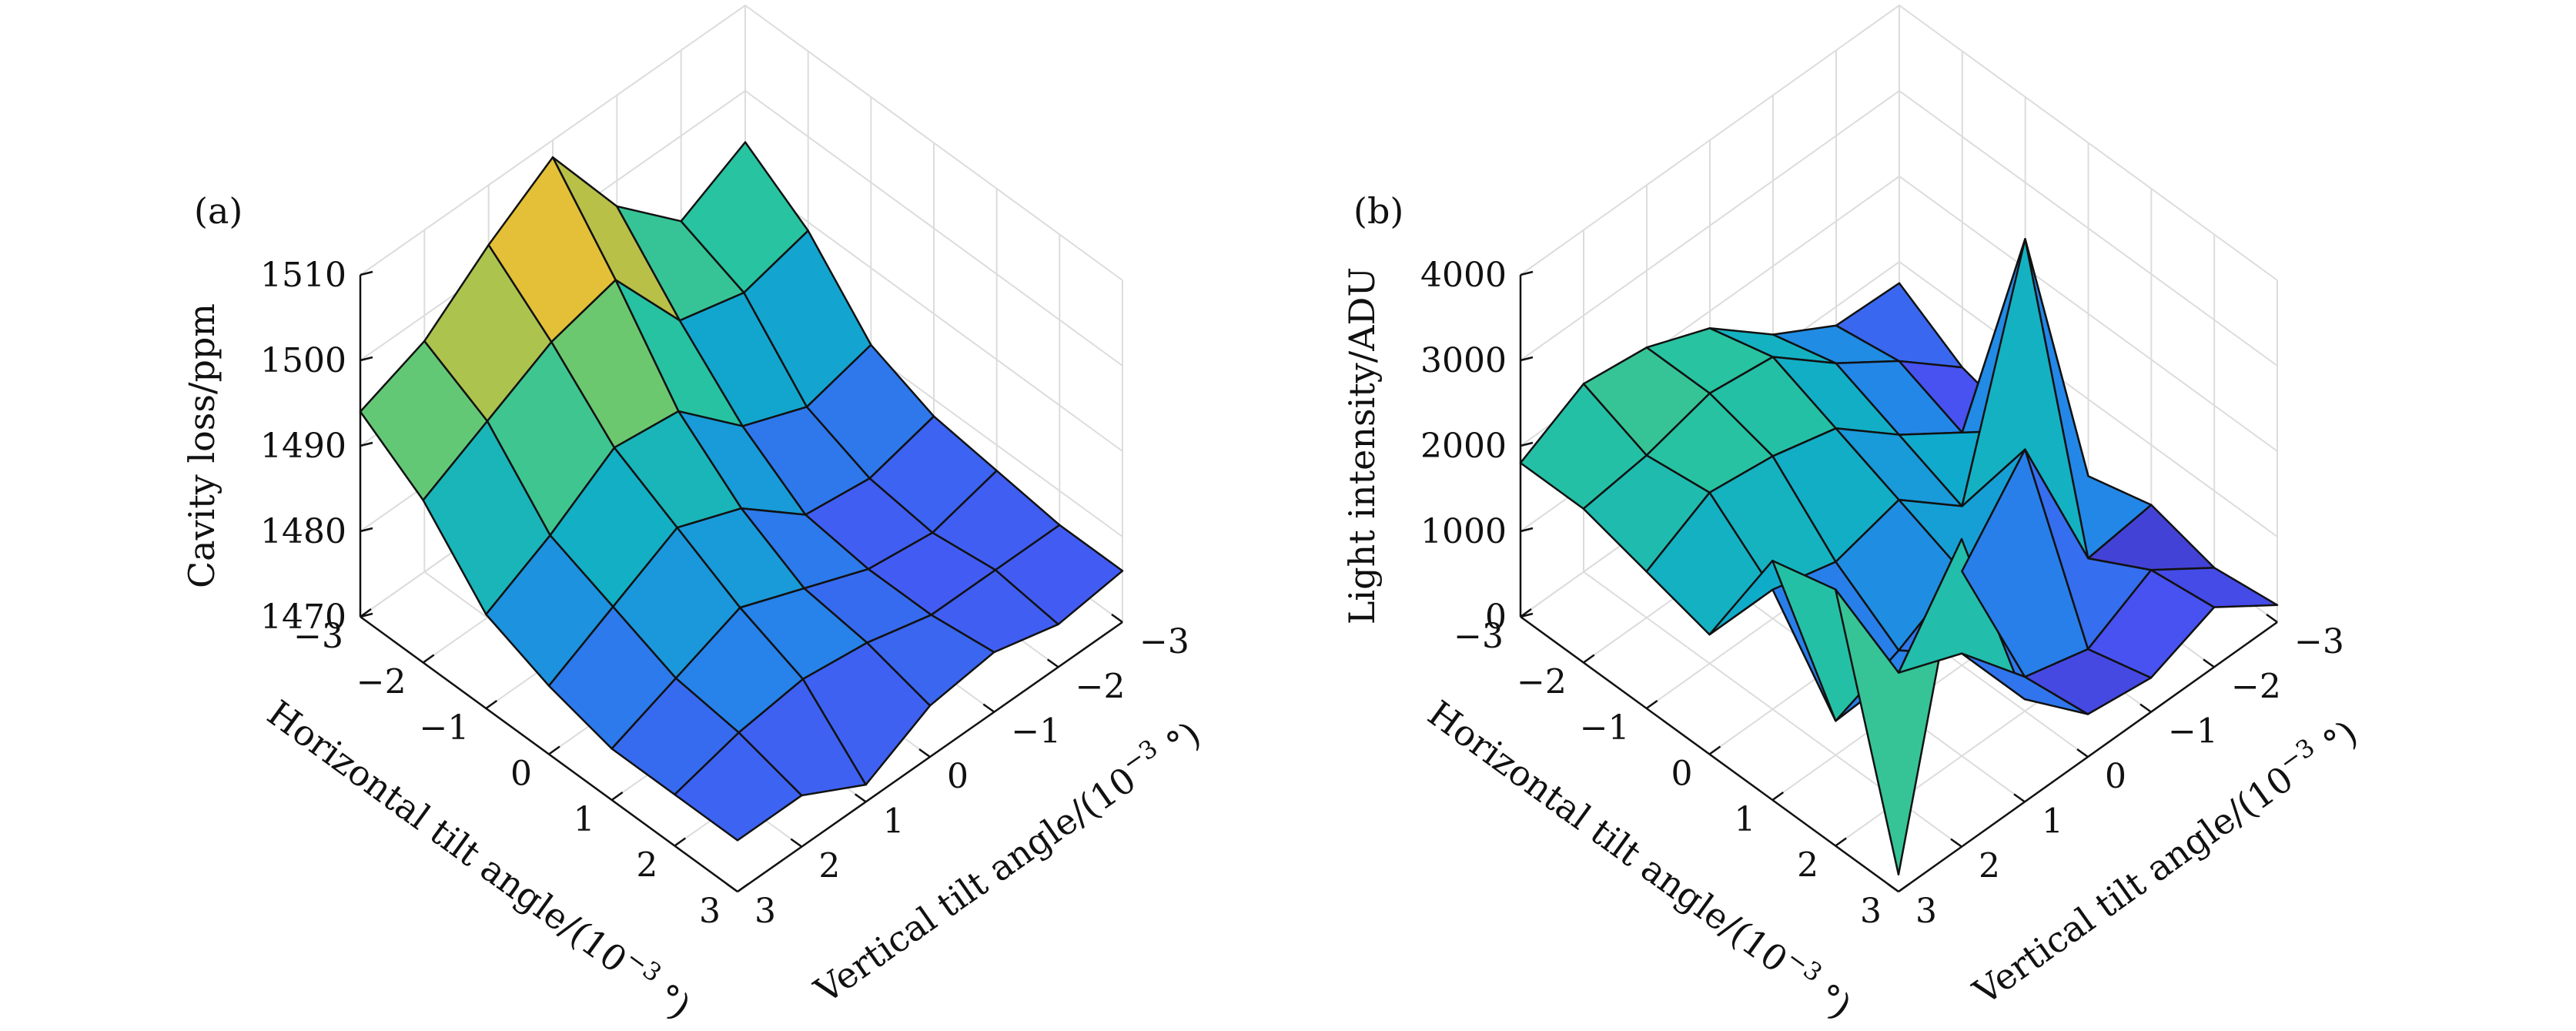 The width and height of the screenshot is (2576, 1031). I want to click on panel-label: (b), so click(1378, 211).